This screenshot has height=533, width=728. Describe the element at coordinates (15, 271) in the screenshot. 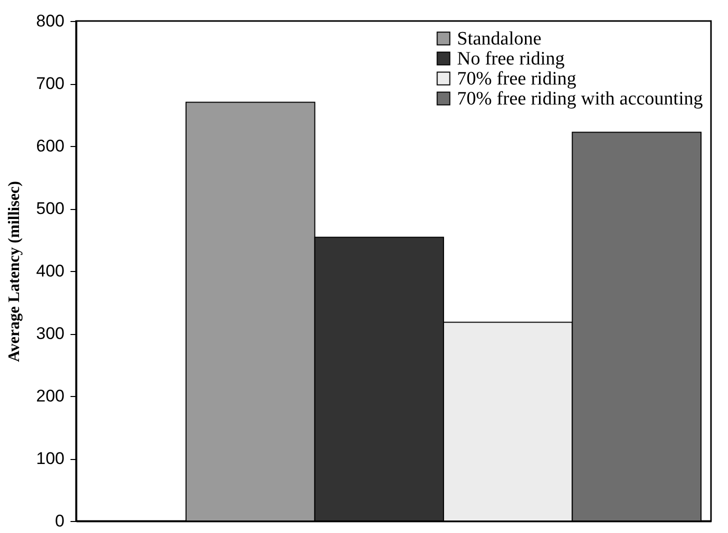

I see `y-axis-title: Average Latency (millisec)` at that location.